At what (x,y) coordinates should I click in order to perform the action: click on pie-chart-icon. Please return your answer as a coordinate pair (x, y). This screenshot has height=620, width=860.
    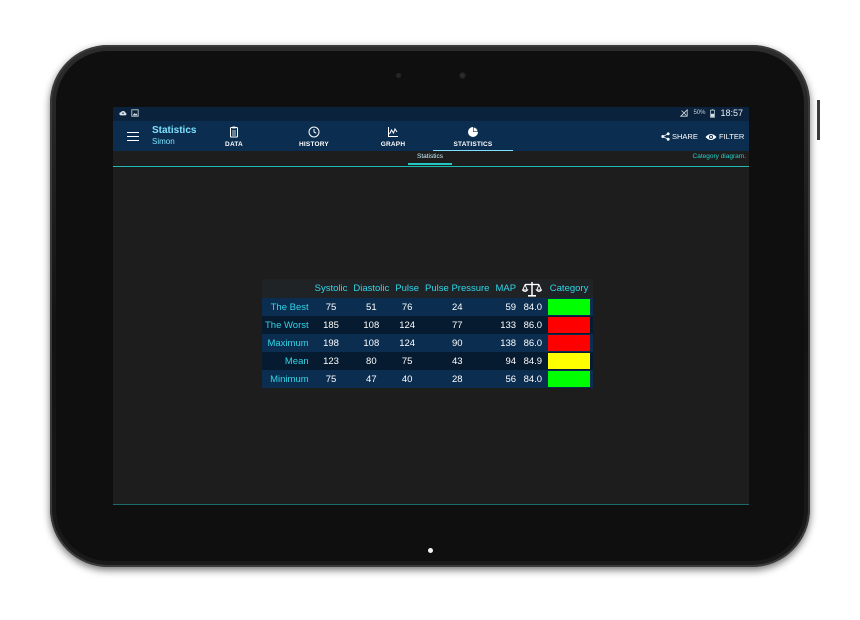
    Looking at the image, I should click on (473, 132).